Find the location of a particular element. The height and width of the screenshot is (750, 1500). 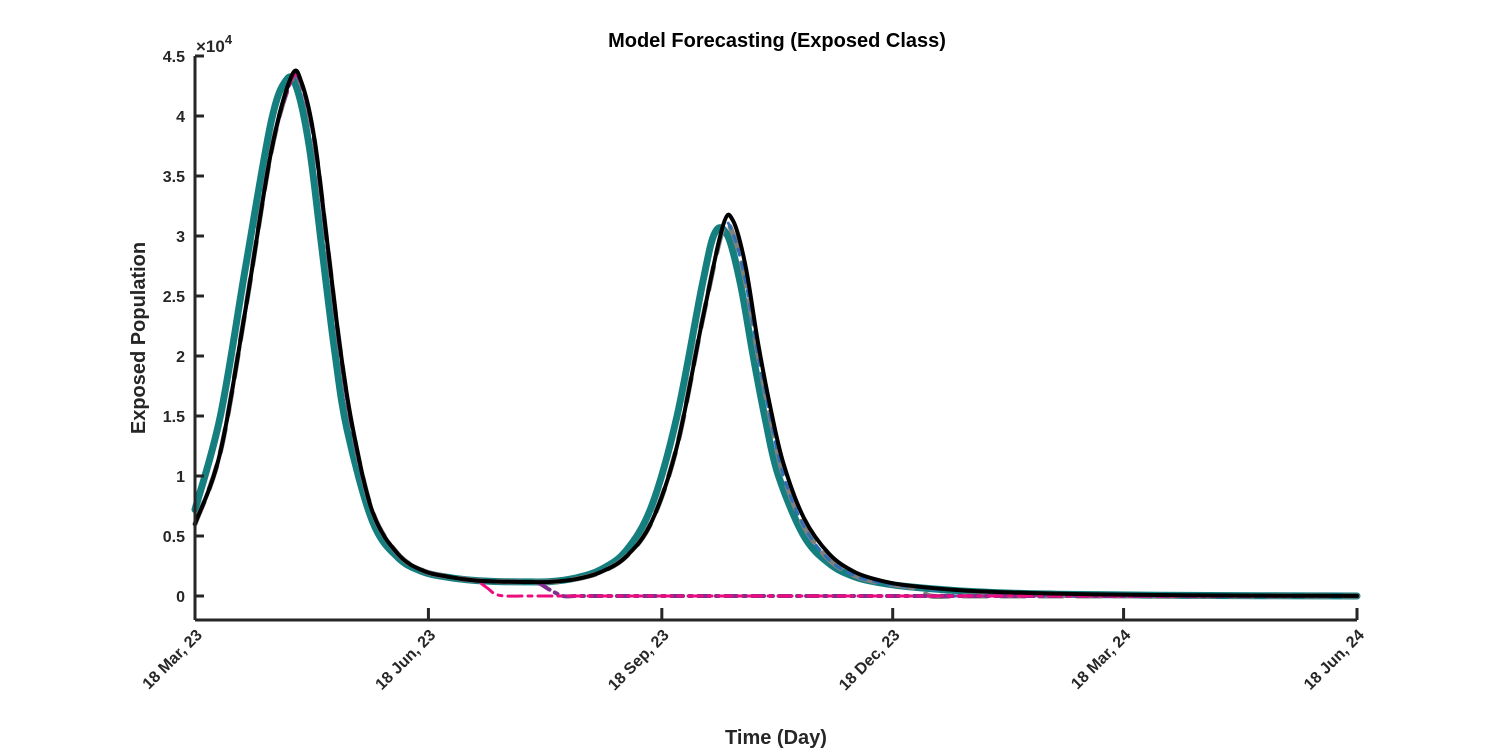

x-tick-label: 18 Jun, 23 is located at coordinates (405, 660).